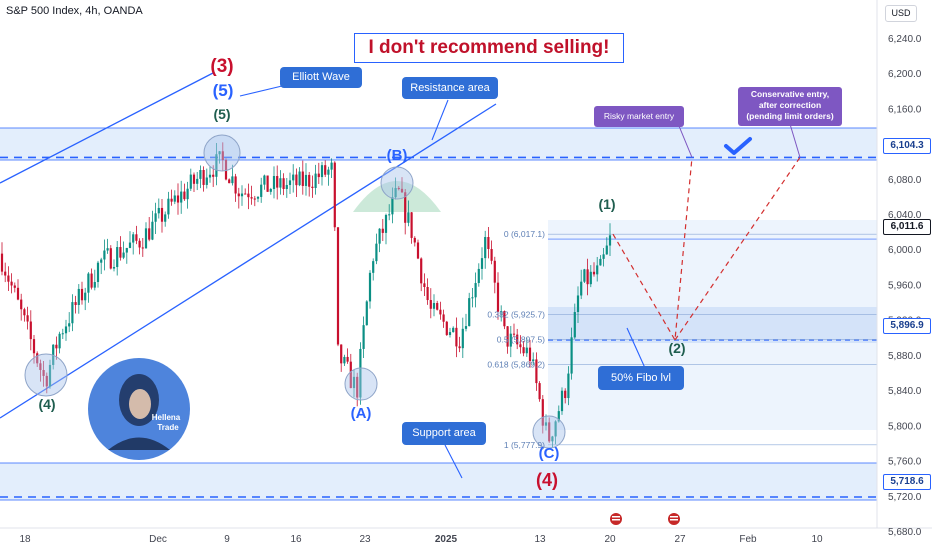 This screenshot has width=932, height=550. I want to click on check-icon, so click(738, 146).